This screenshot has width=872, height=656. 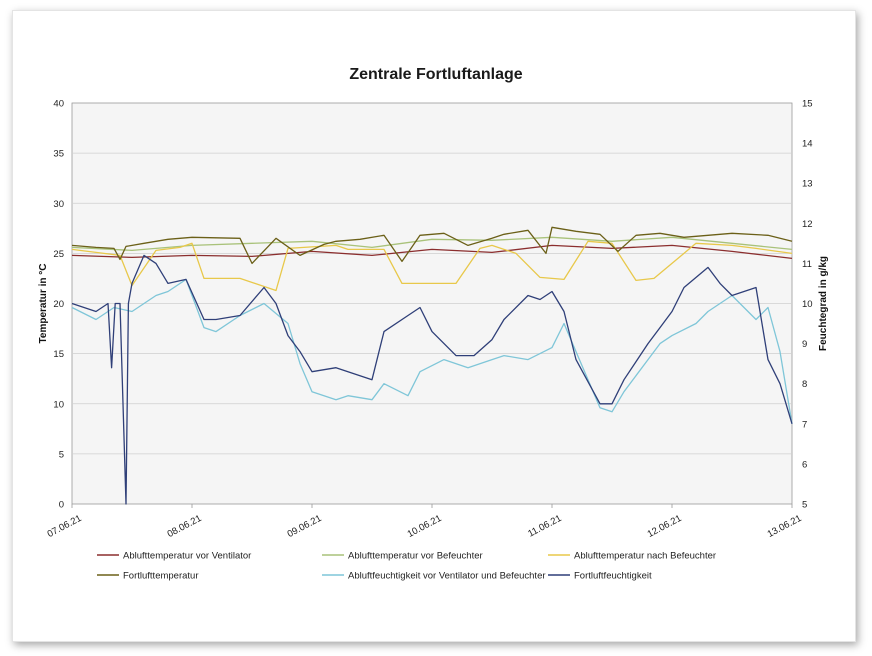 What do you see at coordinates (185, 526) in the screenshot?
I see `x-tick-label: 08.06.21` at bounding box center [185, 526].